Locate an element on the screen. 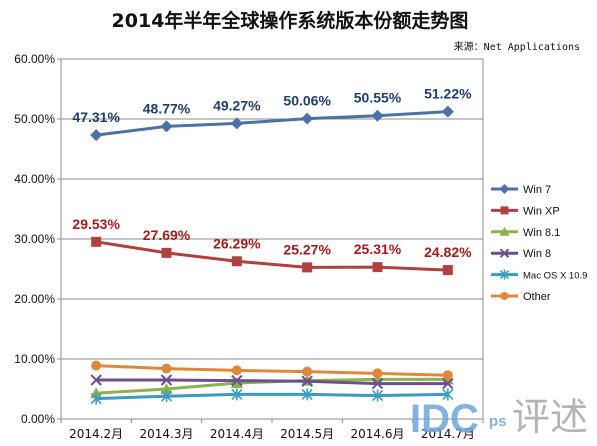 The width and height of the screenshot is (597, 446). idc-watermark: IDC ps 评述 is located at coordinates (499, 418).